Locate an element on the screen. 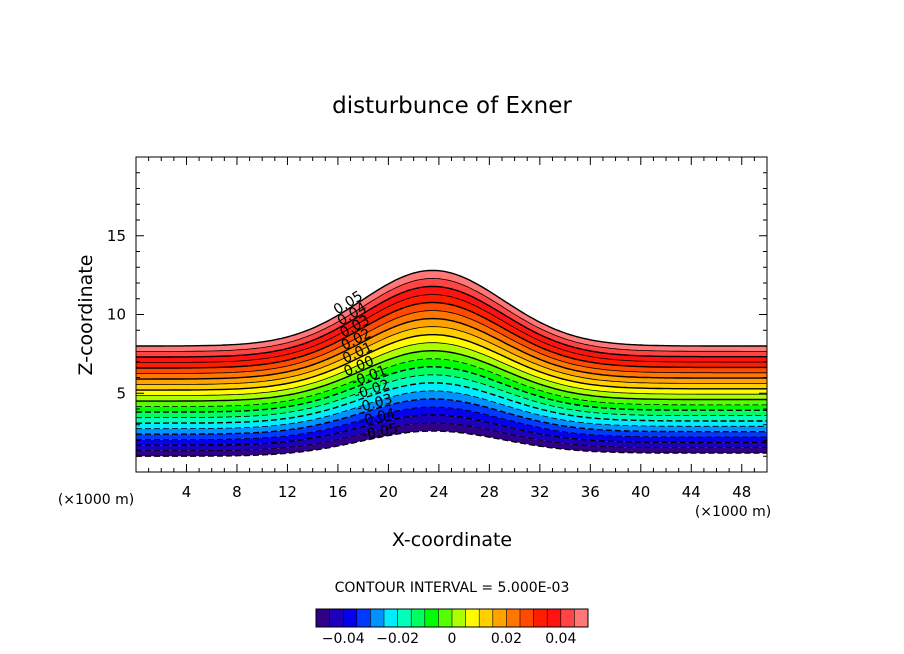 This screenshot has width=904, height=654. x-tick-label: 8 is located at coordinates (237, 492).